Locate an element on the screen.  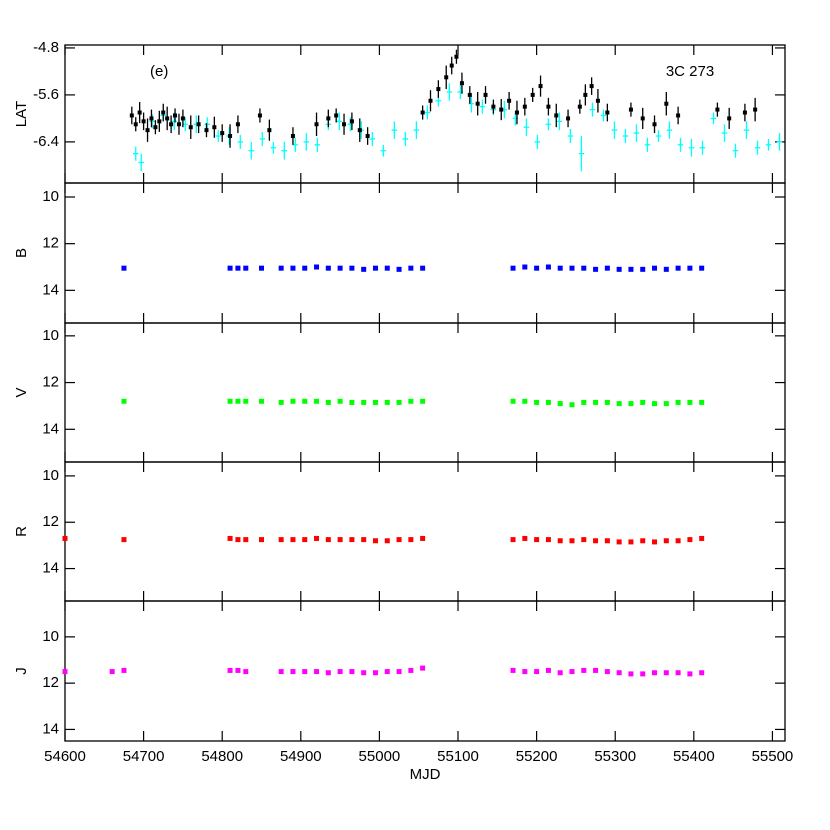
y-tick-label: 14 is located at coordinates (50, 728).